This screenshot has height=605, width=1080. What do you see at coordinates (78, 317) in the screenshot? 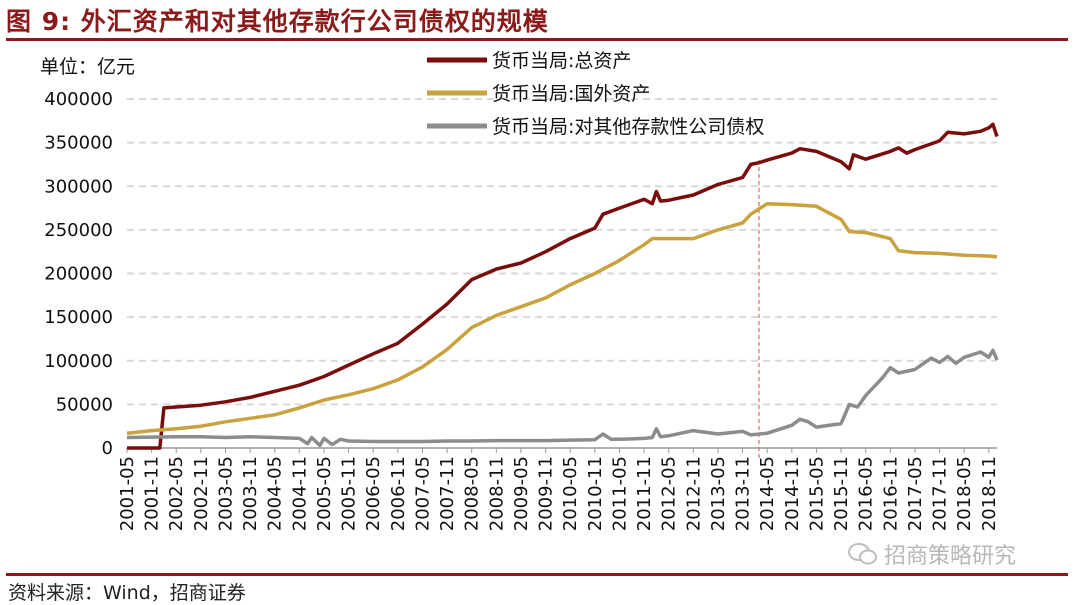
I see `y-tick-label: 150000` at bounding box center [78, 317].